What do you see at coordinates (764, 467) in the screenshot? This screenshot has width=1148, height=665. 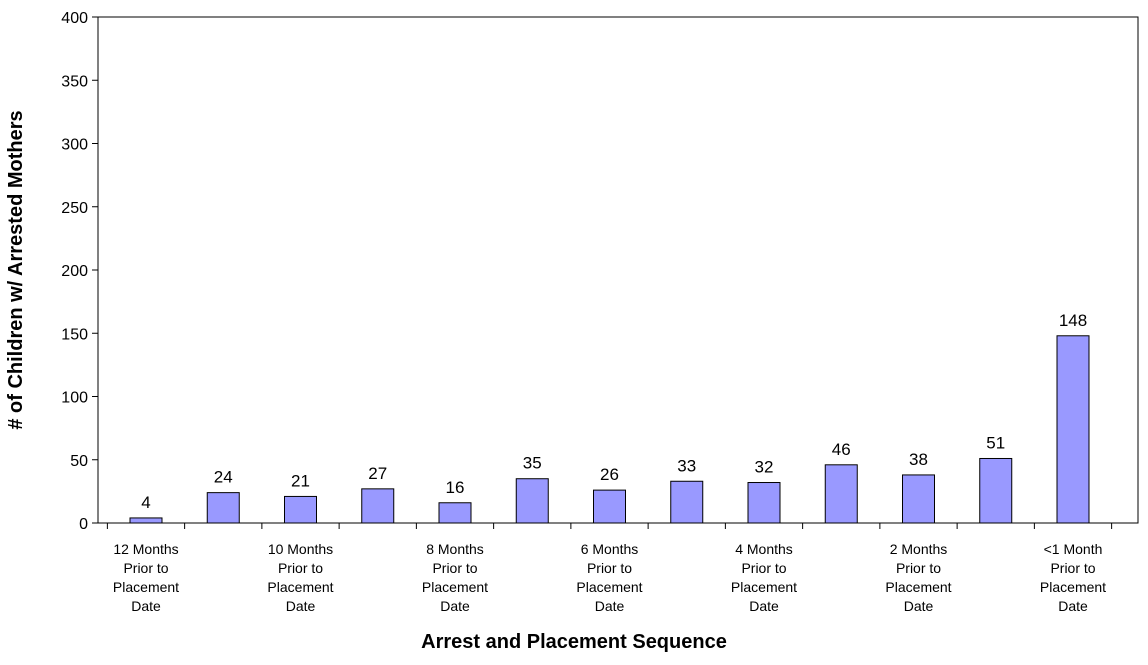 I see `value-label: 32` at bounding box center [764, 467].